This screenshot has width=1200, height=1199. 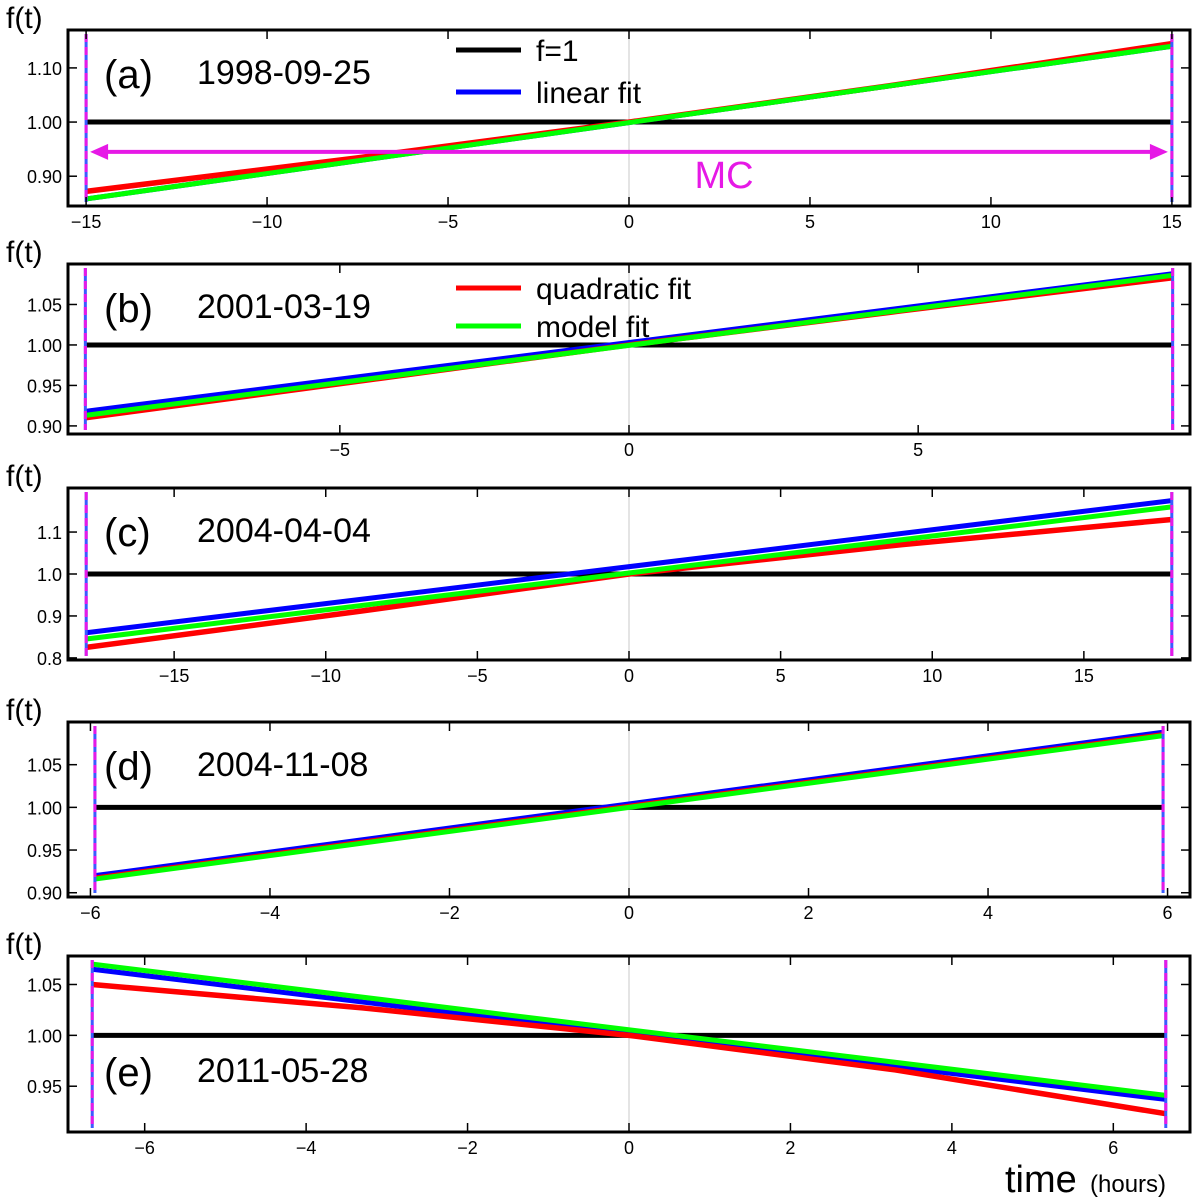 What do you see at coordinates (49, 659) in the screenshot?
I see `panel-c-ytick-label: 0.8` at bounding box center [49, 659].